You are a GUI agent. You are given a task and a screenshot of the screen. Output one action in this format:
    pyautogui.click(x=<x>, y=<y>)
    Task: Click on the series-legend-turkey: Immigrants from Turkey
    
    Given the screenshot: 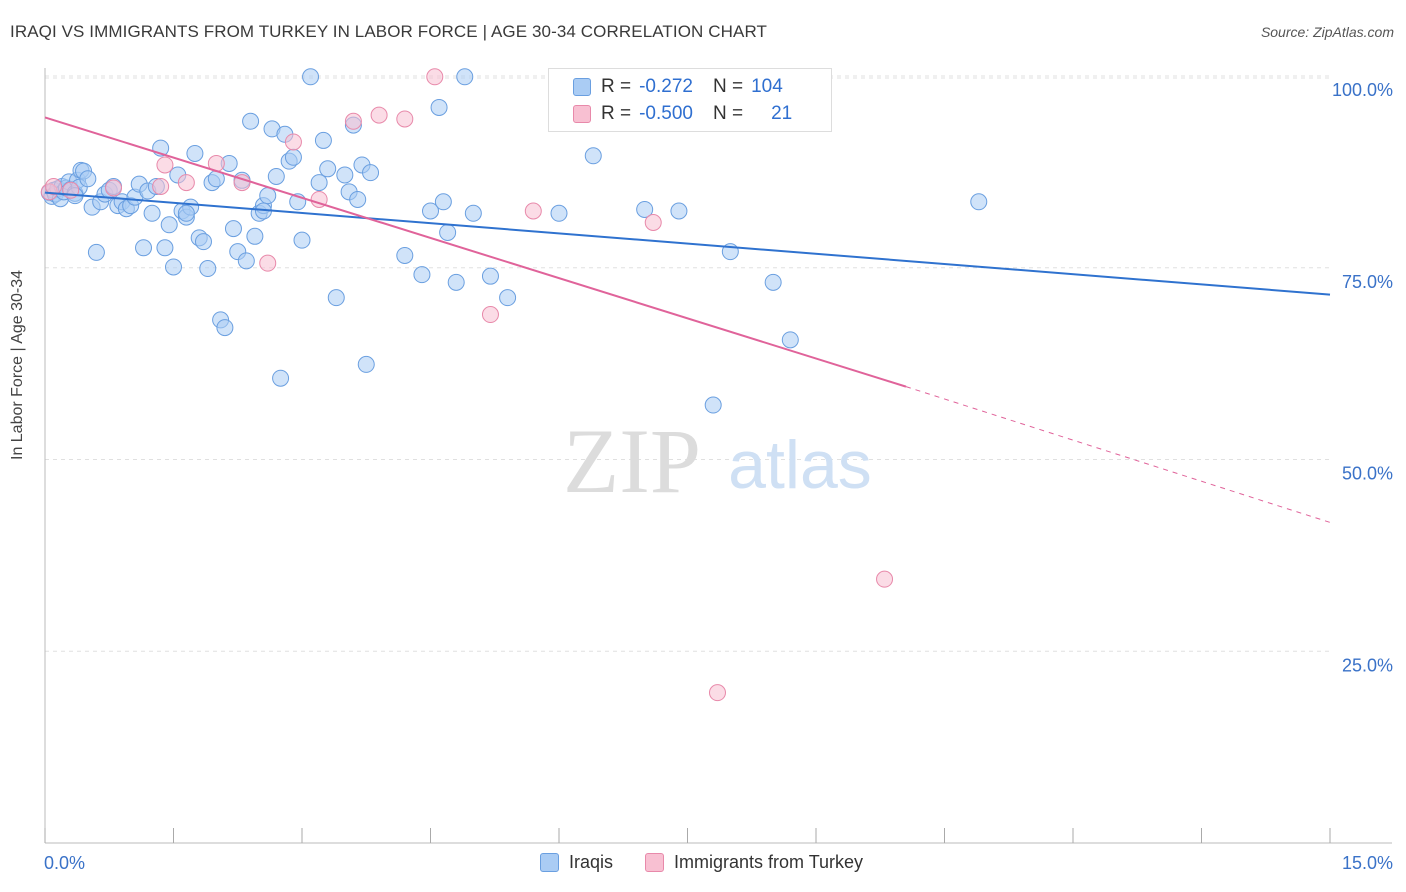 What is the action you would take?
    pyautogui.click(x=754, y=862)
    